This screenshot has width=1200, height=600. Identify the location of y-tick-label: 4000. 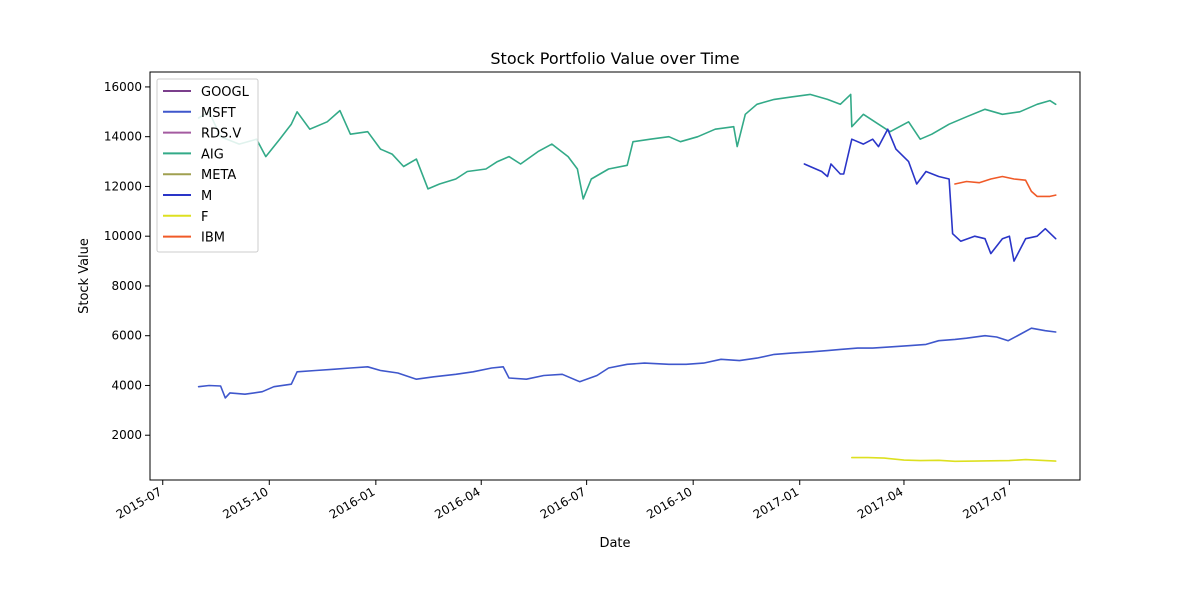
(126, 385).